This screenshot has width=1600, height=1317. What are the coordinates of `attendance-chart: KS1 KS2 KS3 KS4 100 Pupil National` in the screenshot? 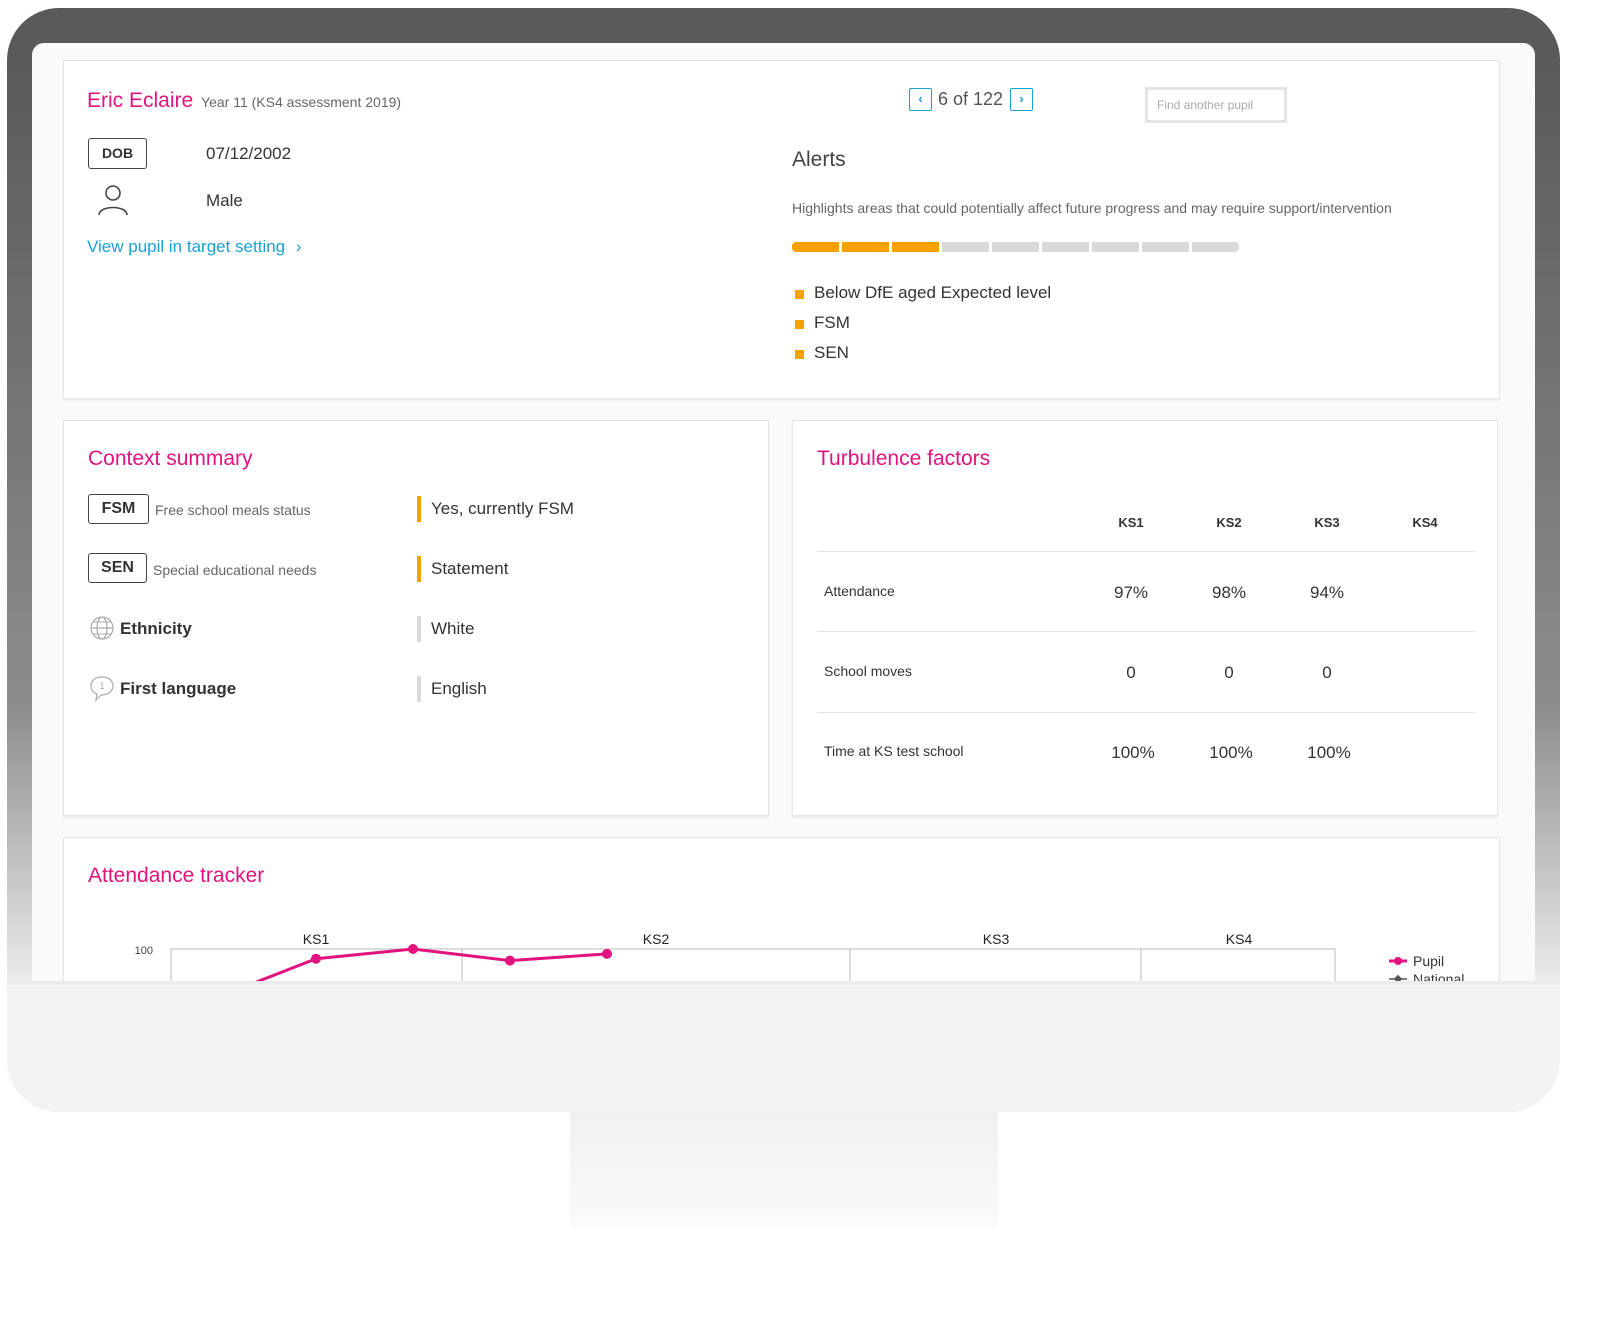 It's located at (799, 956).